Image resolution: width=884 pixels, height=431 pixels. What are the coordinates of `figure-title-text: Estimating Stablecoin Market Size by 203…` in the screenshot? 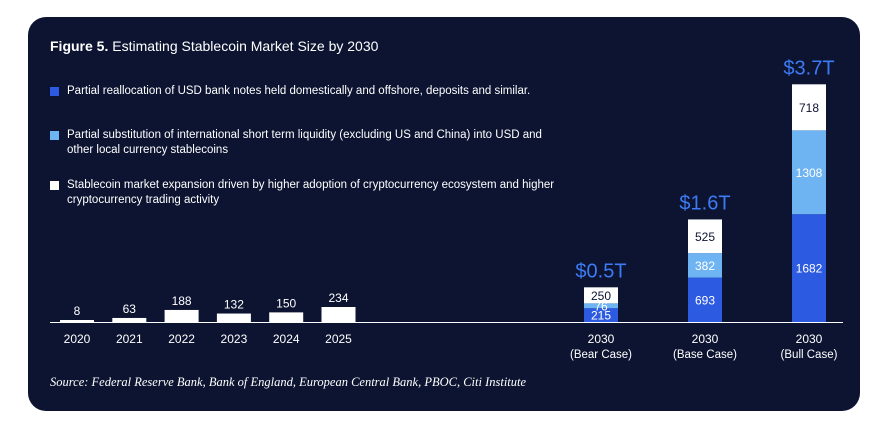 It's located at (245, 46).